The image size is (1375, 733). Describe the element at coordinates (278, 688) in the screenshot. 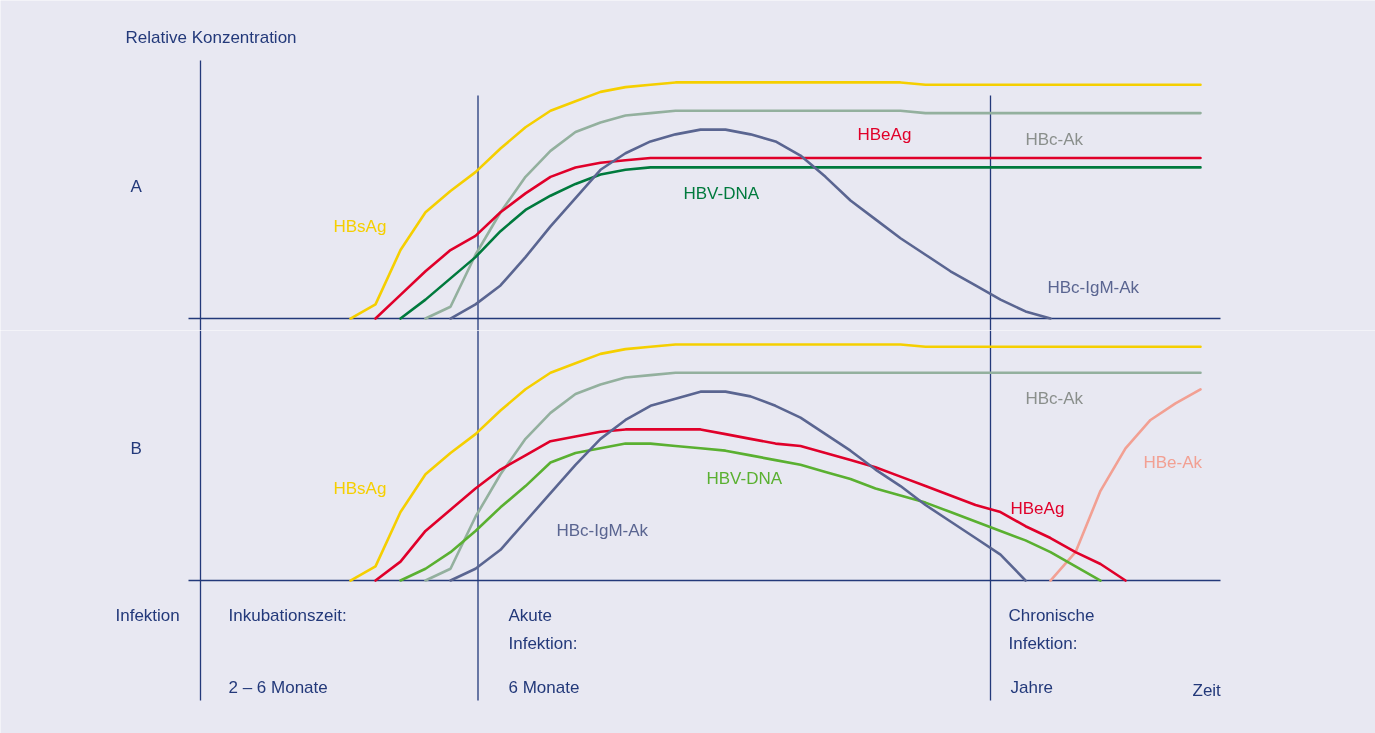

I see `text: 2 – 6 Monate` at that location.